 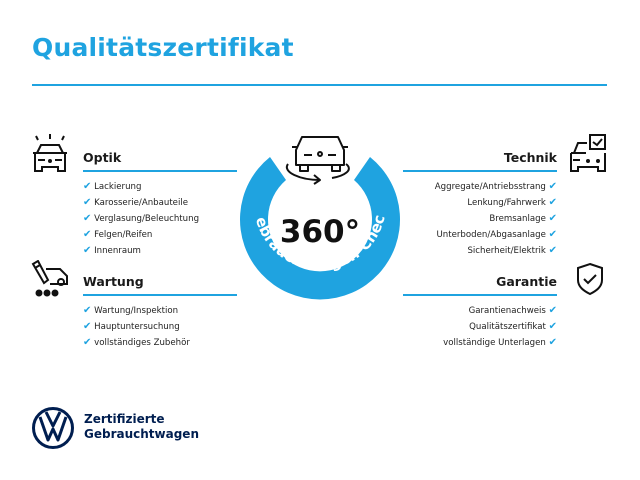 What do you see at coordinates (50, 153) in the screenshot?
I see `car-lights-icon` at bounding box center [50, 153].